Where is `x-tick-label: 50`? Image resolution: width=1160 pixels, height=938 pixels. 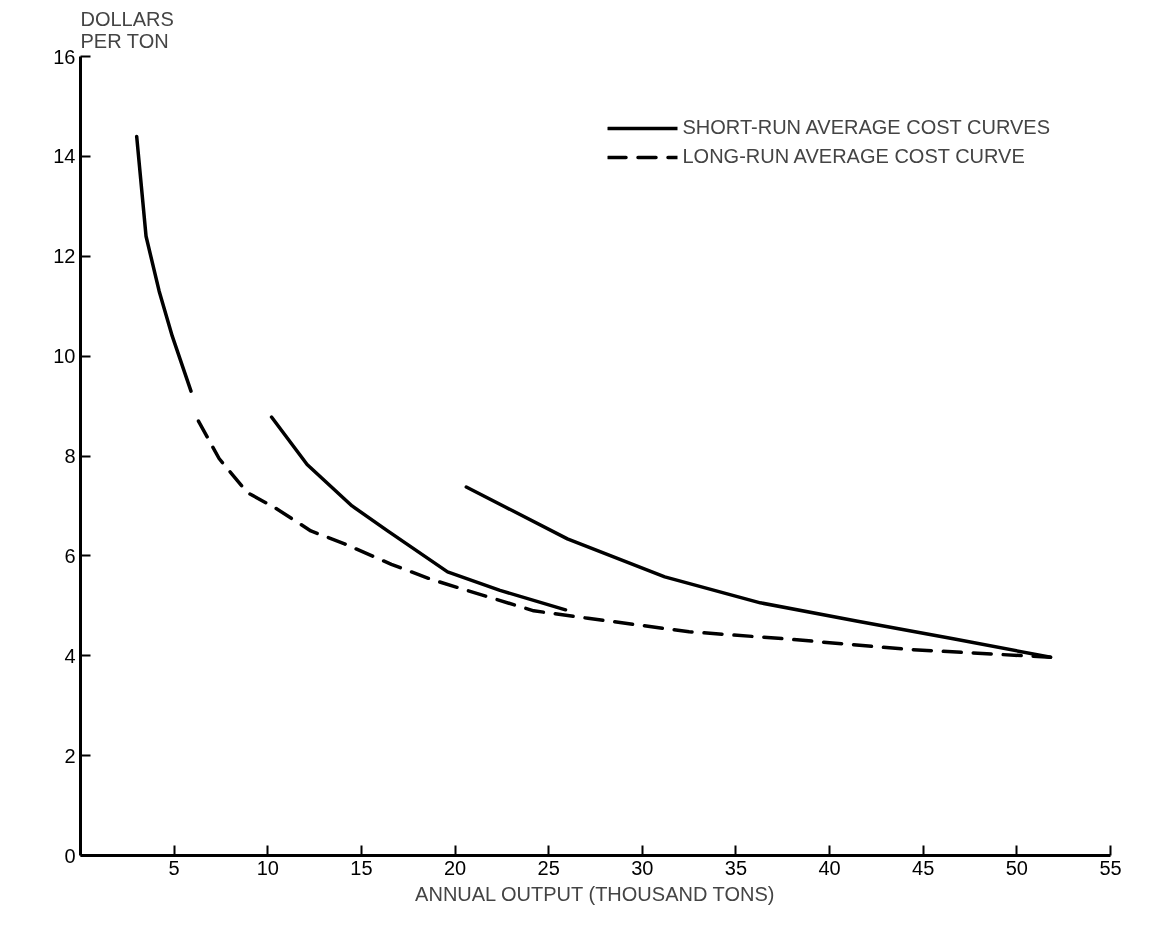 x-tick-label: 50 is located at coordinates (1016, 867).